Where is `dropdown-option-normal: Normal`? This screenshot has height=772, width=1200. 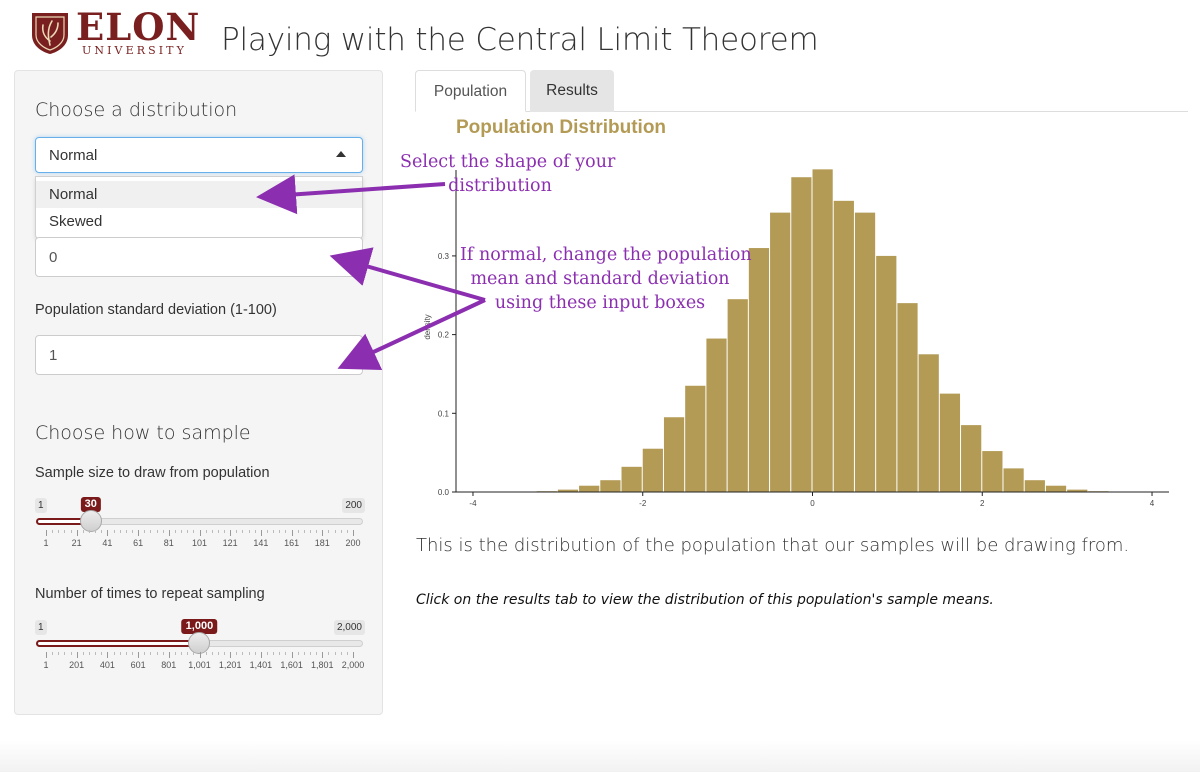
dropdown-option-normal: Normal is located at coordinates (199, 194).